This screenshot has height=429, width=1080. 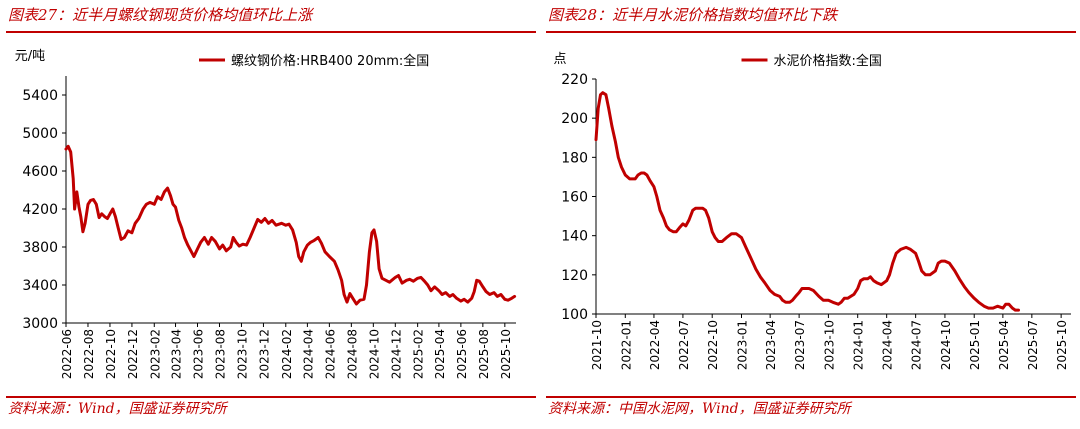 What do you see at coordinates (352, 354) in the screenshot?
I see `x-tick-label: 2024-08` at bounding box center [352, 354].